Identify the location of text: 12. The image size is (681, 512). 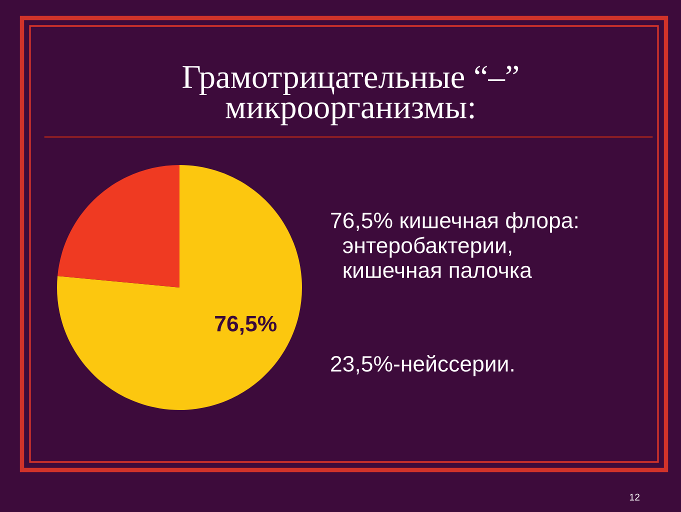
(635, 497).